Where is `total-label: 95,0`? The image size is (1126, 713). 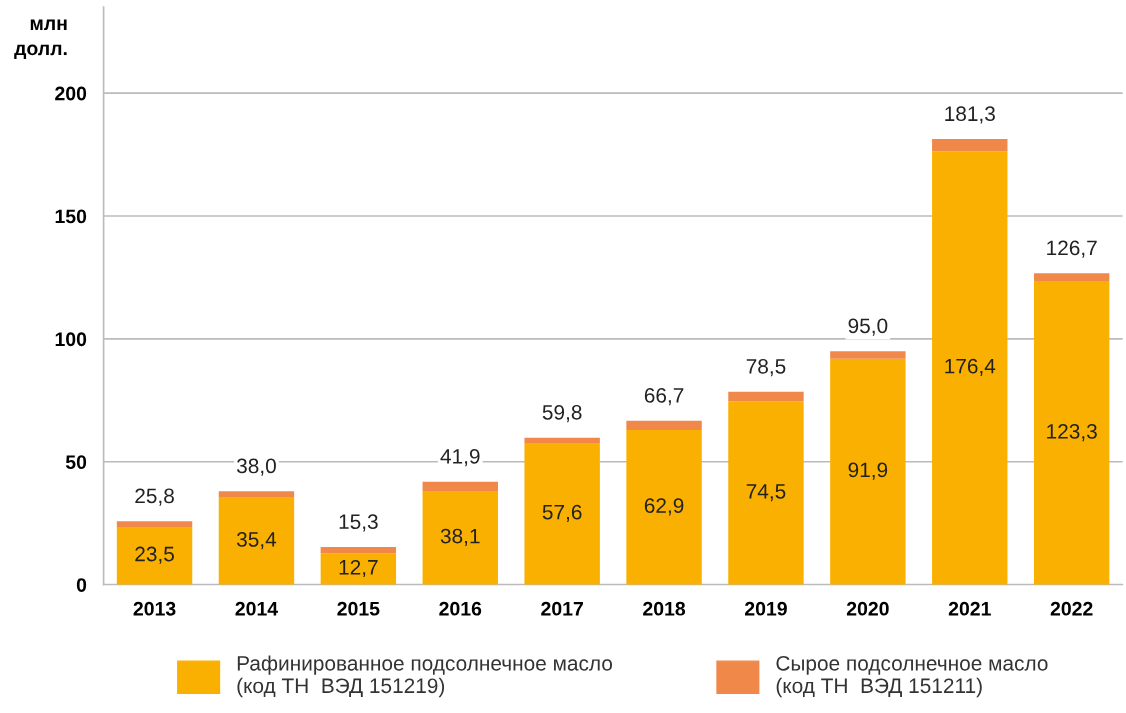
total-label: 95,0 is located at coordinates (868, 327).